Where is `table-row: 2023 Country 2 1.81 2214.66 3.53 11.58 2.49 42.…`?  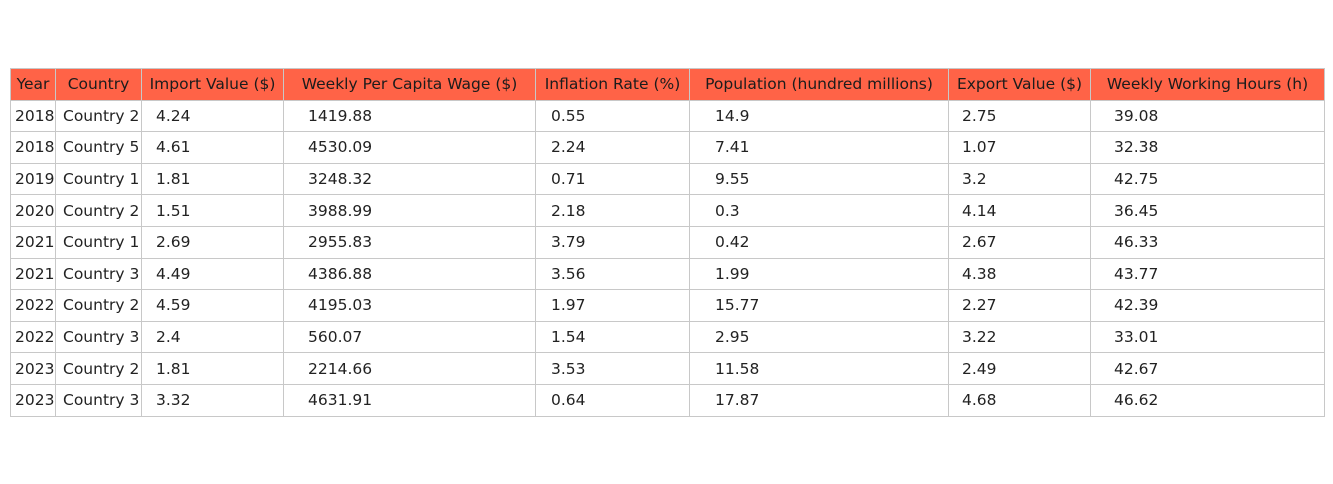
table-row: 2023 Country 2 1.81 2214.66 3.53 11.58 2.49 42.… is located at coordinates (667, 368).